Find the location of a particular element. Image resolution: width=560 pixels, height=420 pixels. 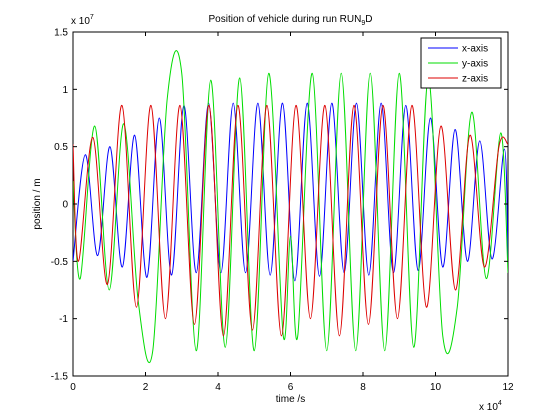

y-tick-label: 1.5 is located at coordinates (61, 33).